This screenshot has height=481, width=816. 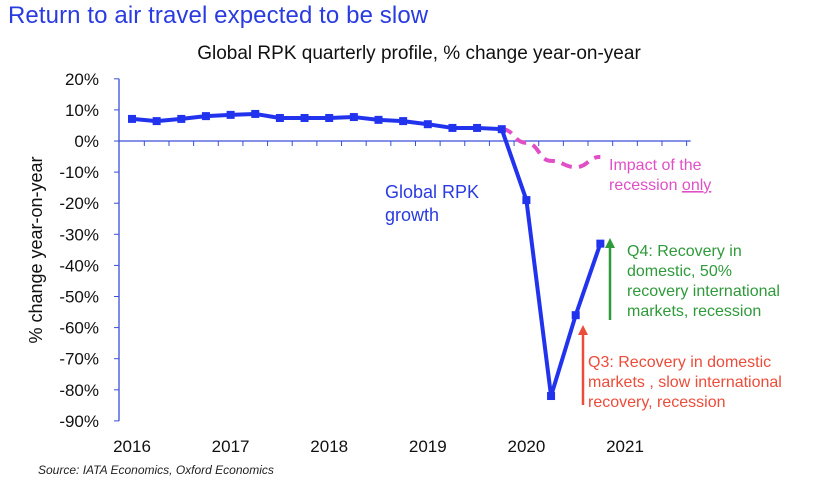 What do you see at coordinates (378, 446) in the screenshot?
I see `x-tick-labels: 2016 2017 2018 2019 2020 2021` at bounding box center [378, 446].